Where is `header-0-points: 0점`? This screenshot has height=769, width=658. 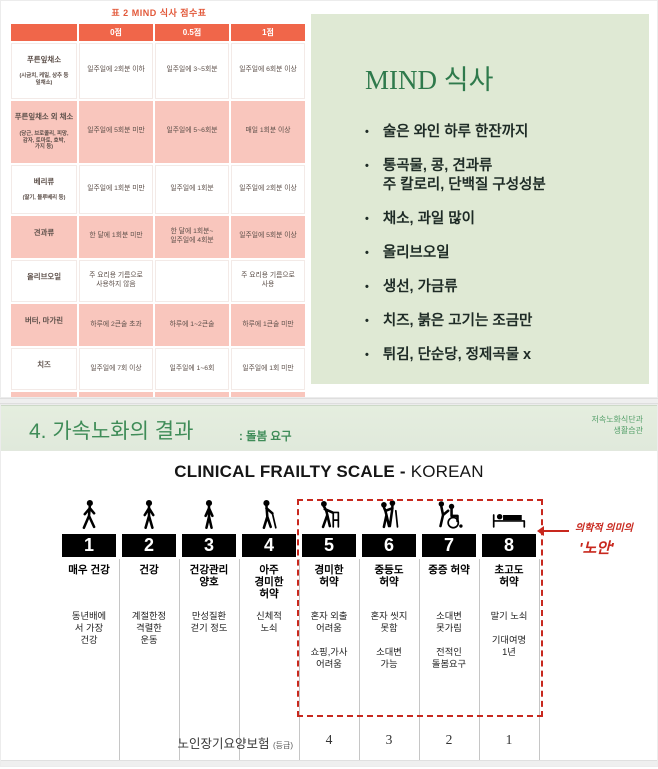 header-0-points: 0점 is located at coordinates (116, 32).